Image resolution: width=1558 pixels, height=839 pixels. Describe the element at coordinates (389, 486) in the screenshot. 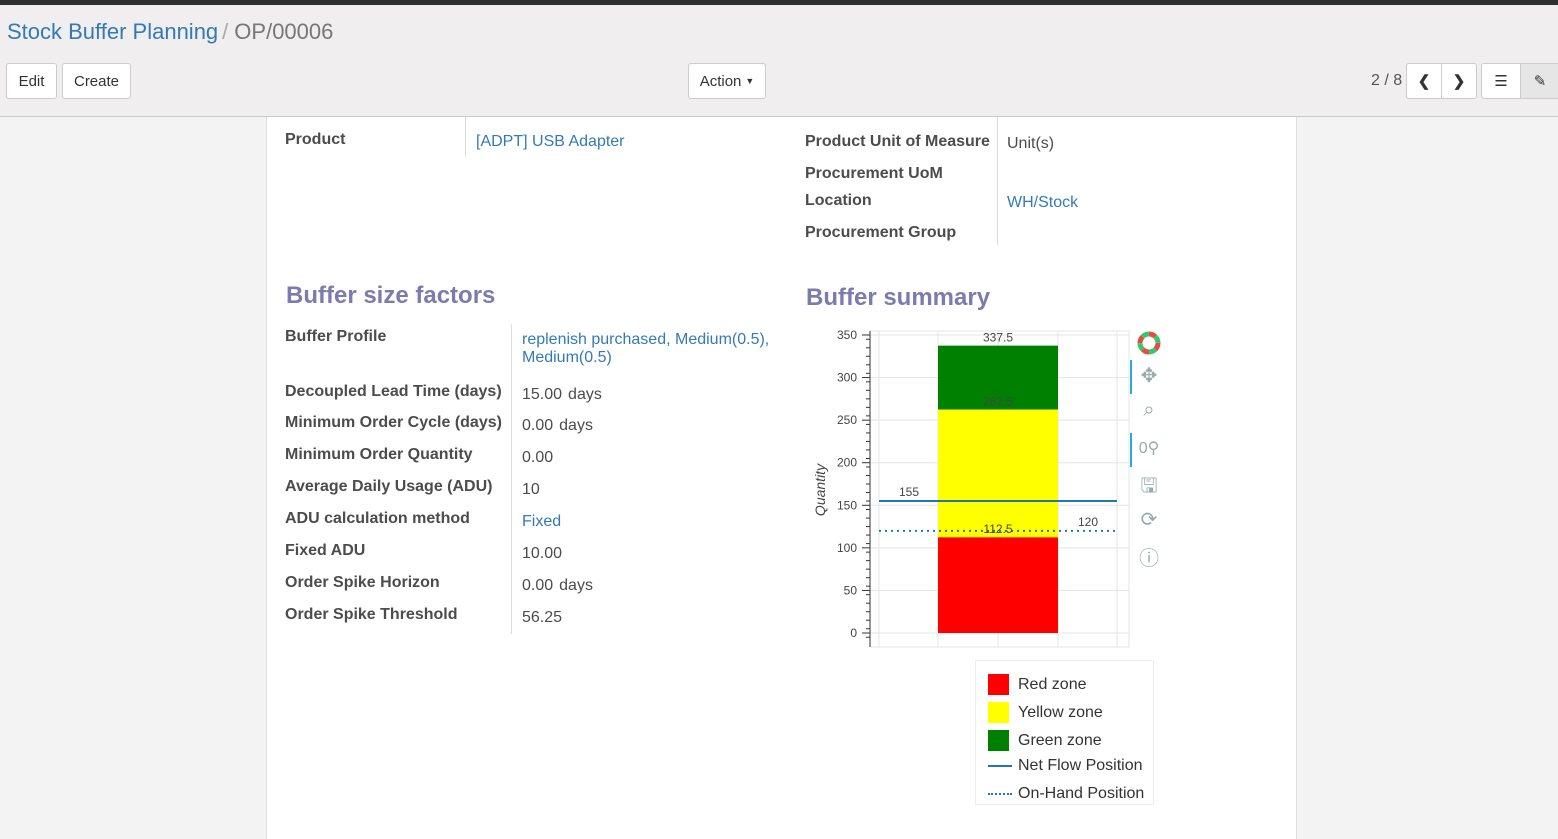

I see `factor-label: Average Daily Usage (ADU)` at that location.